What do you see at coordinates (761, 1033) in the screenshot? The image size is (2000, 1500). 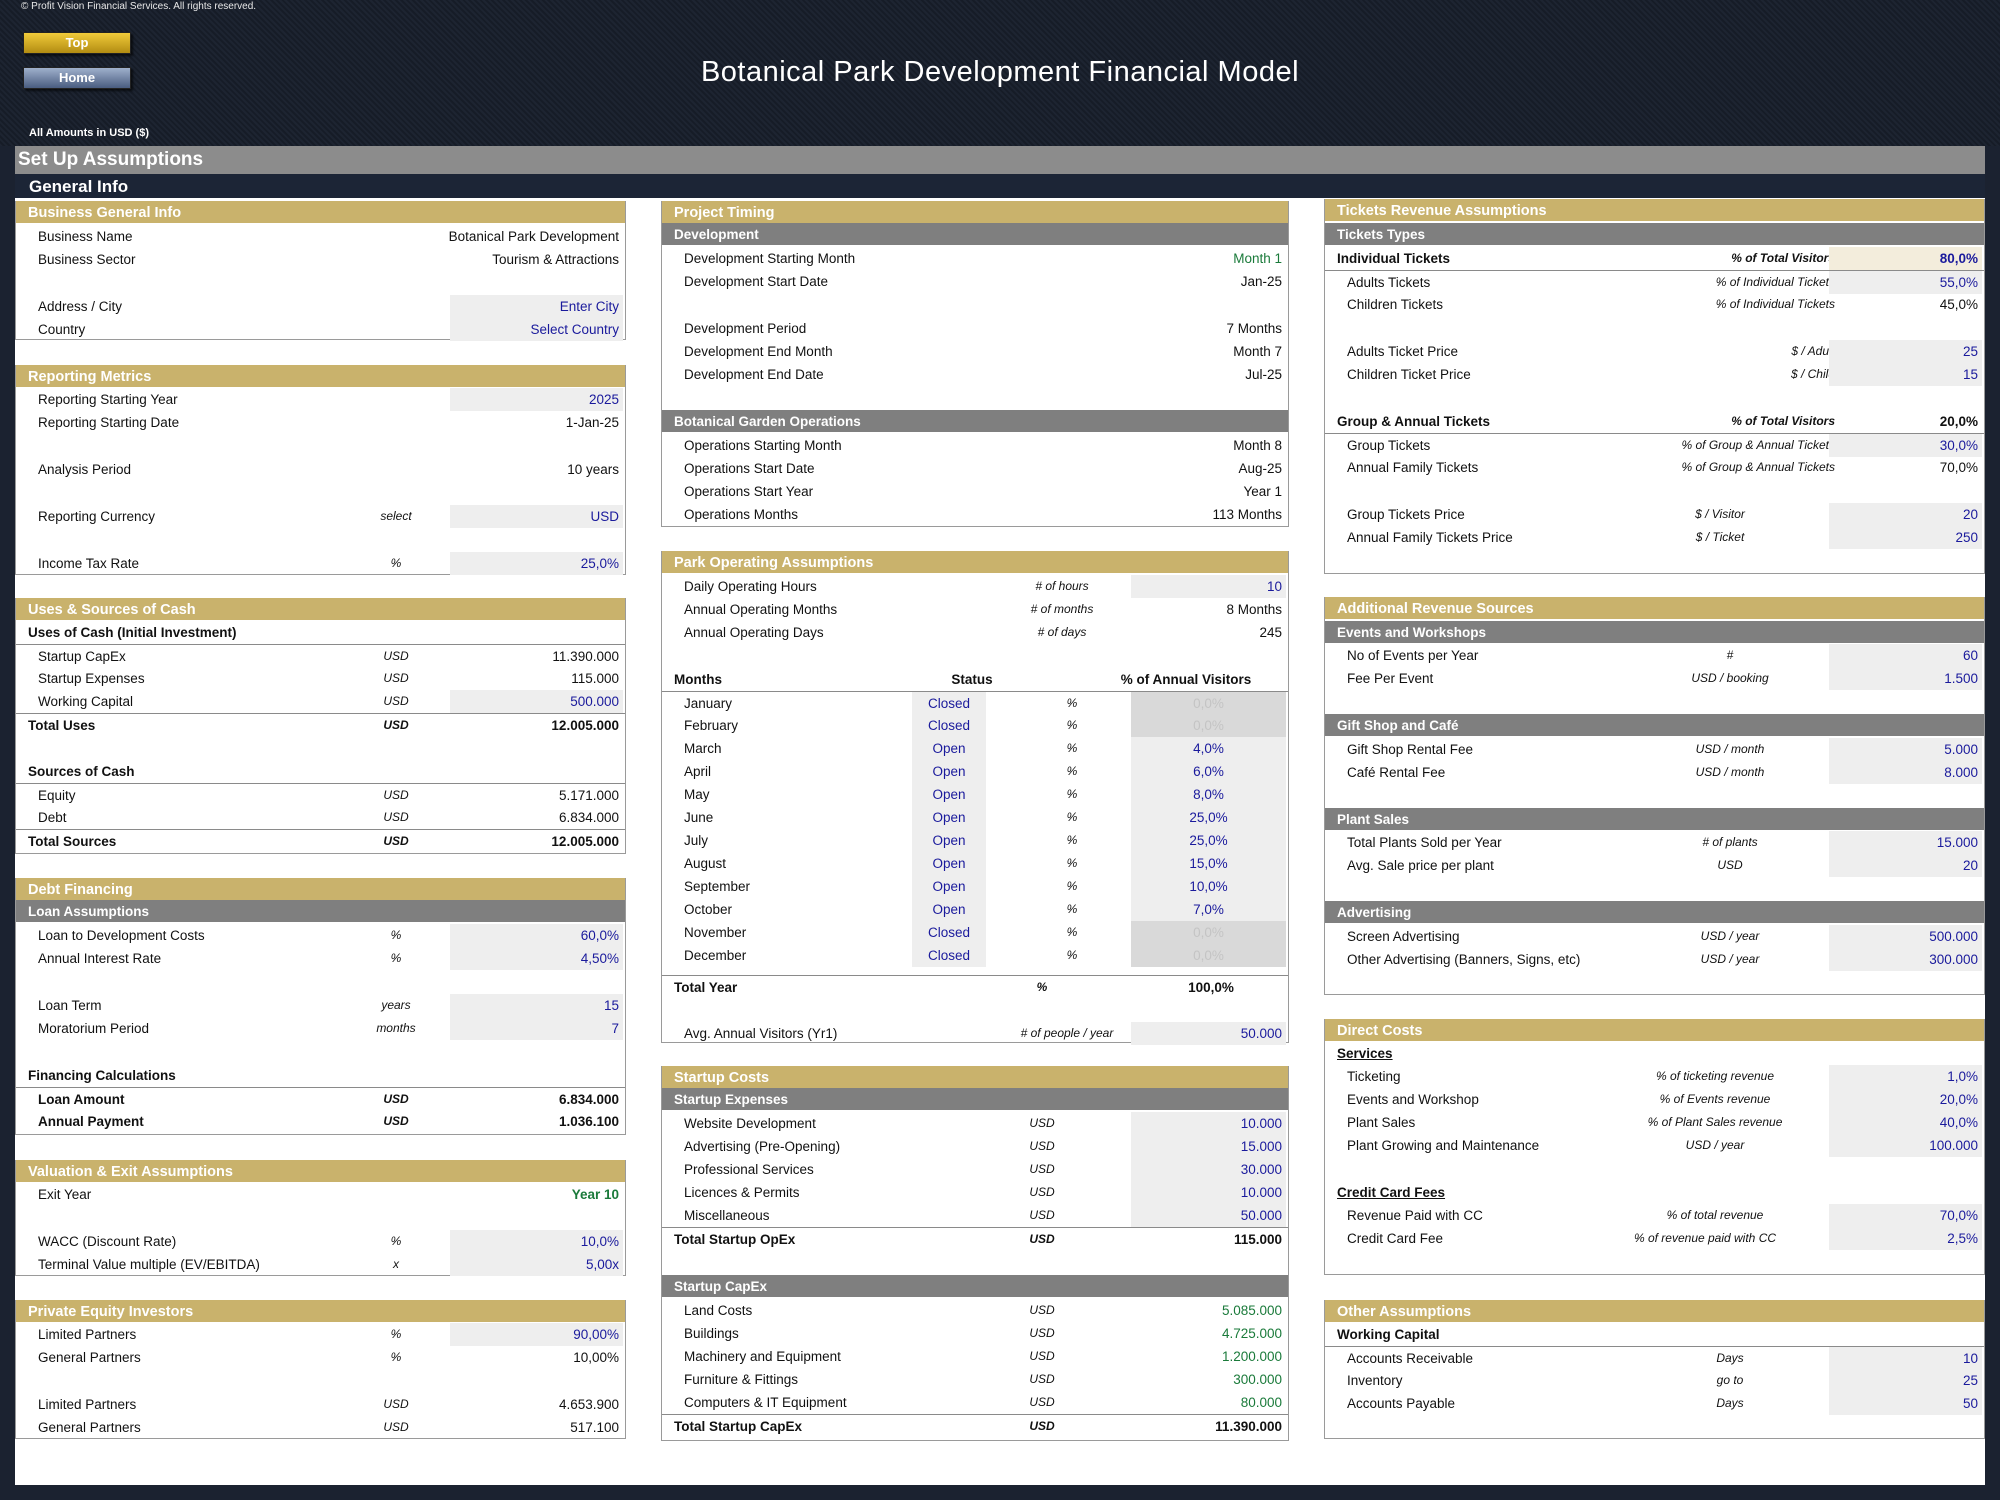 I see `visitors-label: Avg. Annual Visitors (Yr1)` at bounding box center [761, 1033].